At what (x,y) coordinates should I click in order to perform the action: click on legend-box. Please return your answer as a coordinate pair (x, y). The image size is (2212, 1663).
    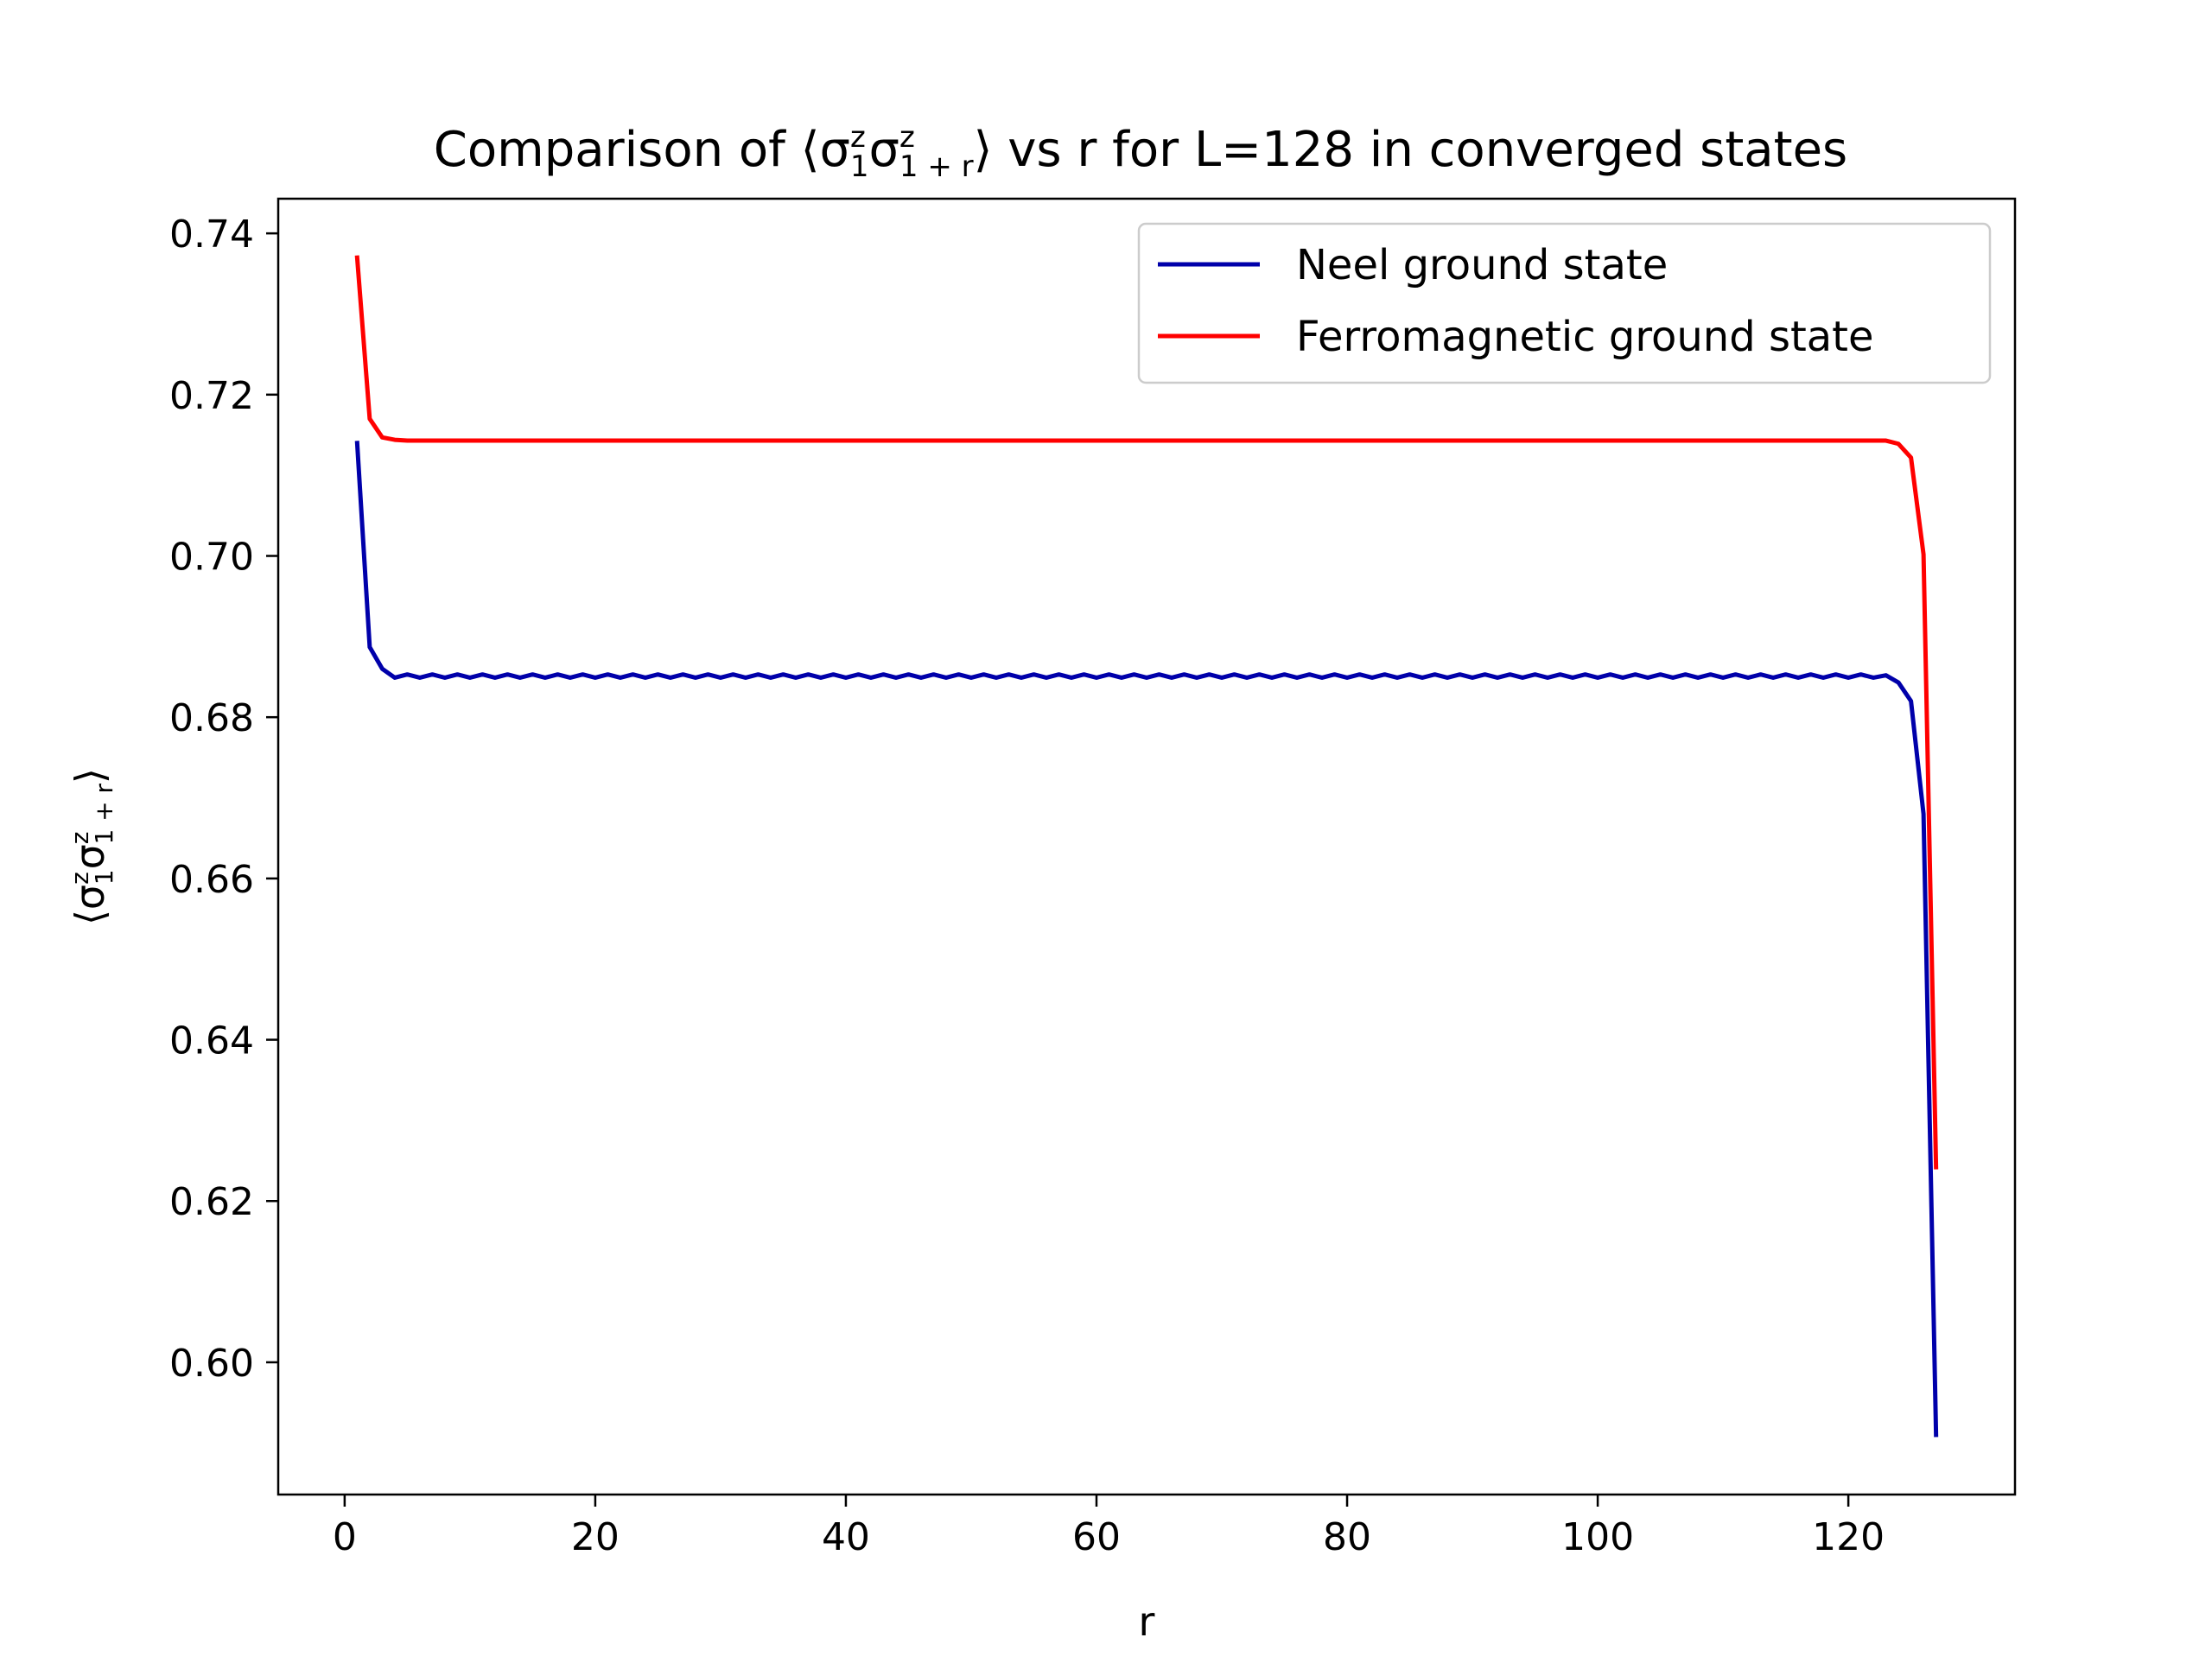
    Looking at the image, I should click on (1564, 303).